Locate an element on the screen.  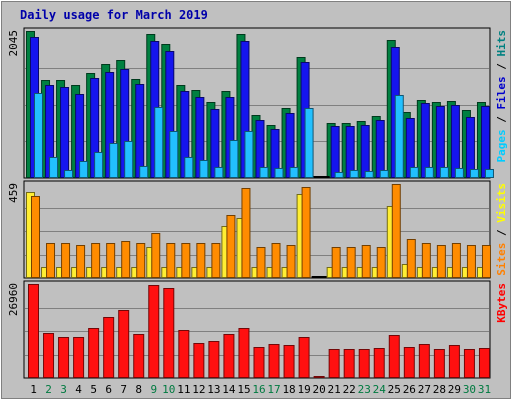
x-tick-label: 6 is located at coordinates (108, 389).